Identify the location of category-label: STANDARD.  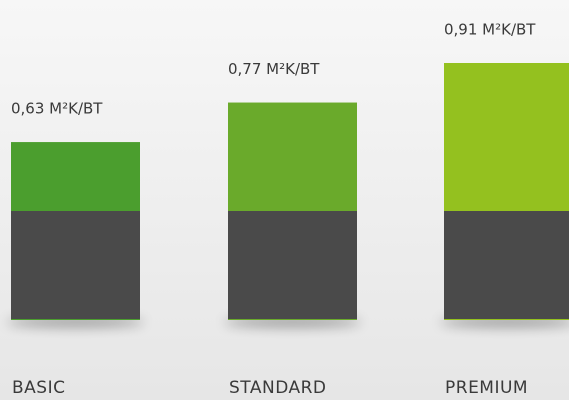
(278, 388).